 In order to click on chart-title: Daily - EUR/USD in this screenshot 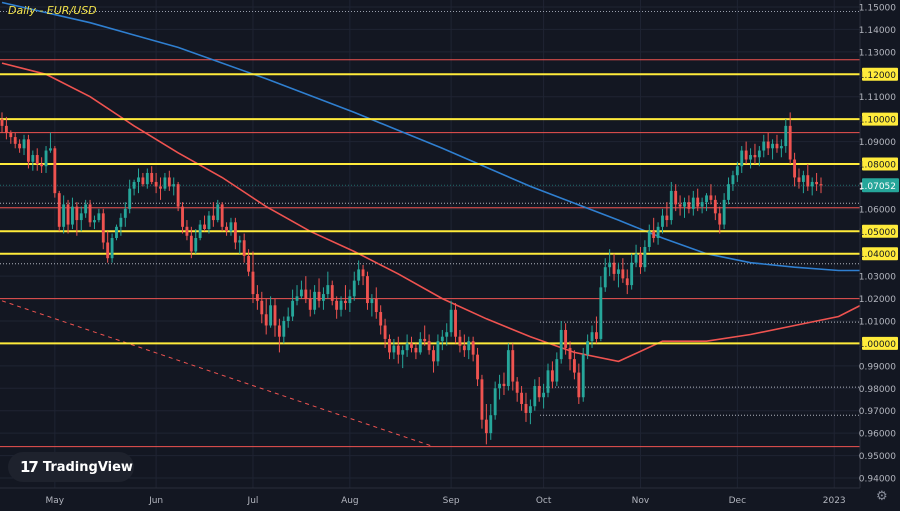, I will do `click(52, 10)`.